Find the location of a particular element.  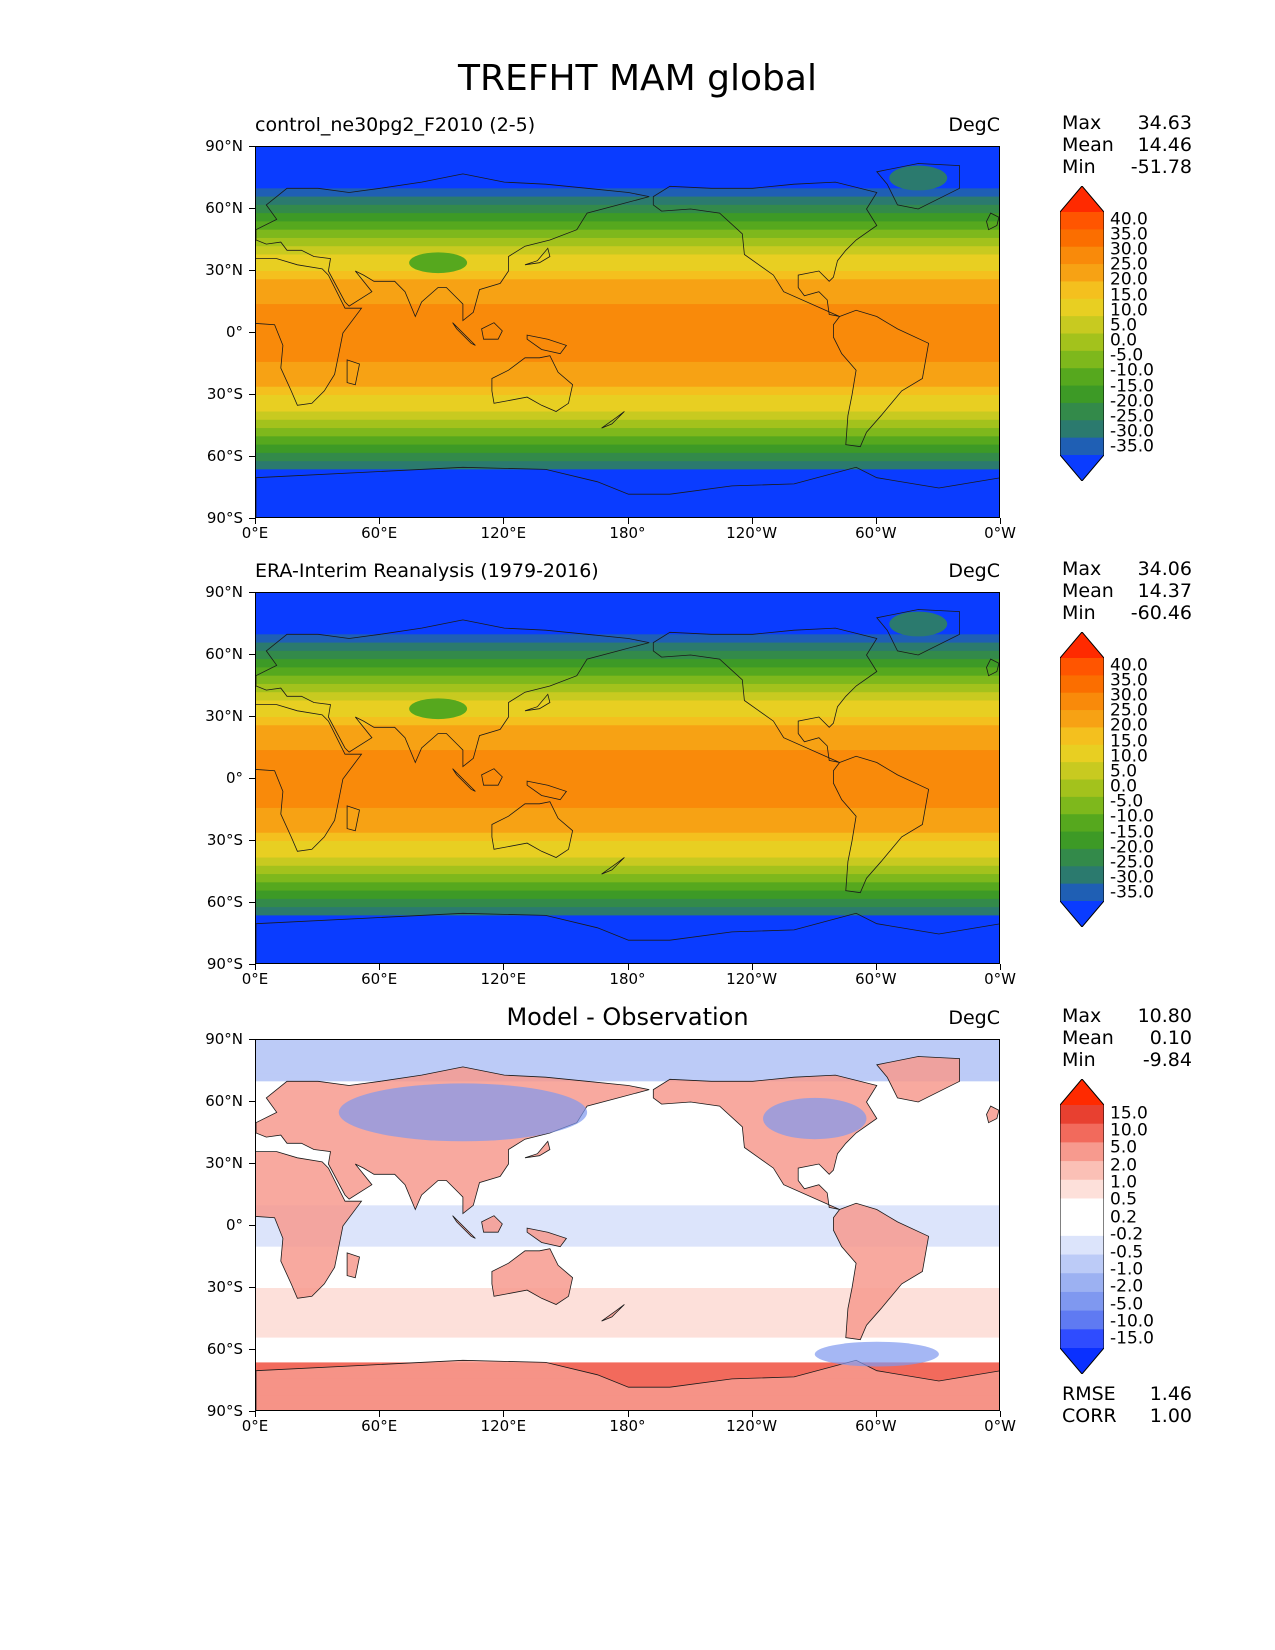

colorbar-extend-max is located at coordinates (1082, 199).